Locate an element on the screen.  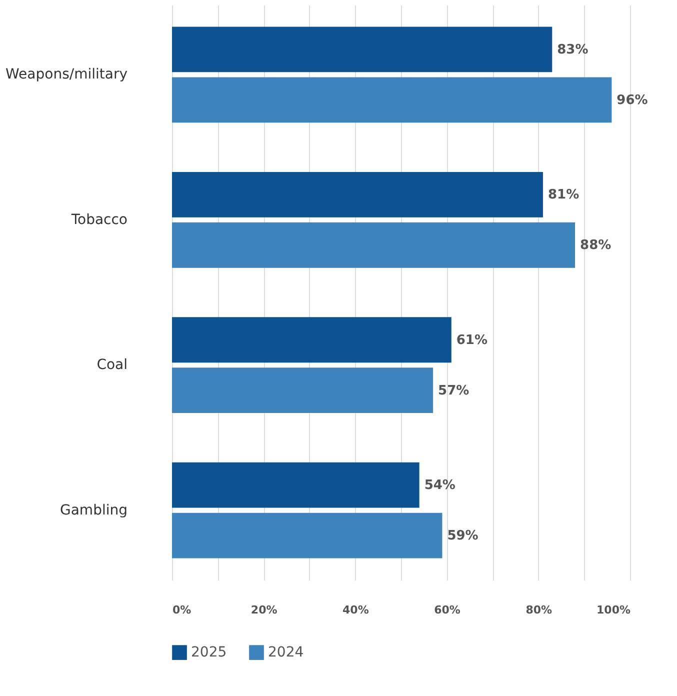
data-label: 83% is located at coordinates (572, 50).